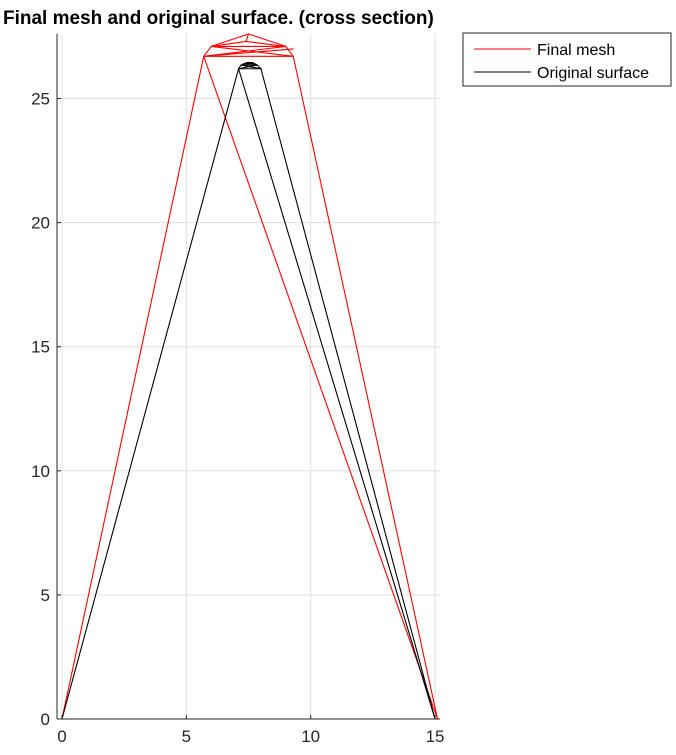  What do you see at coordinates (61, 736) in the screenshot?
I see `x-tick-label: 0` at bounding box center [61, 736].